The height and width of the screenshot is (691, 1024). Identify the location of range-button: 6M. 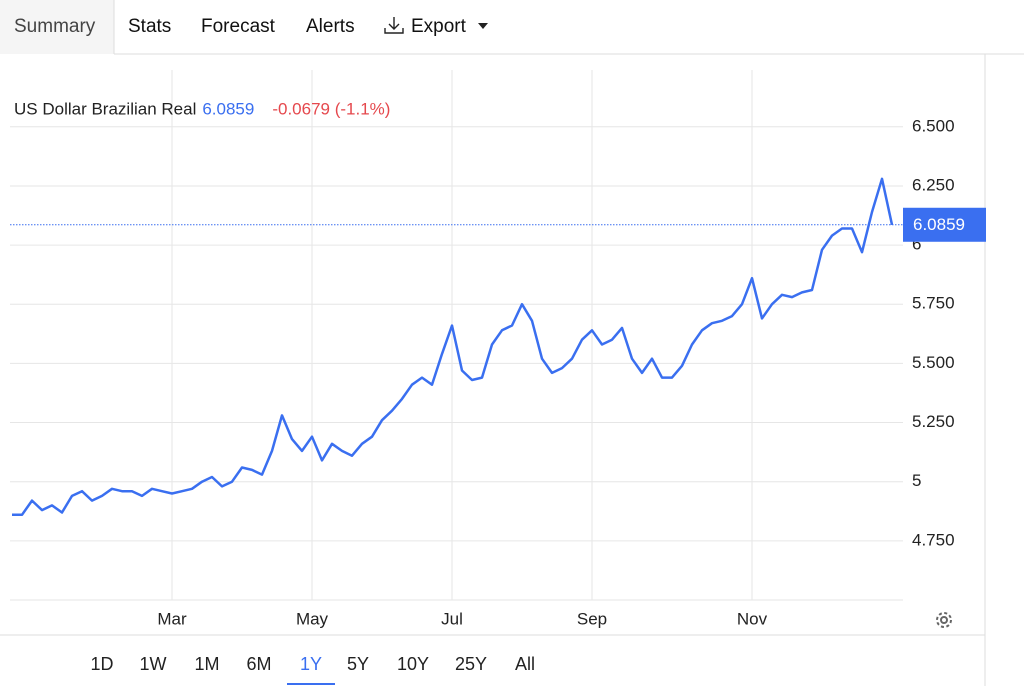
(258, 664).